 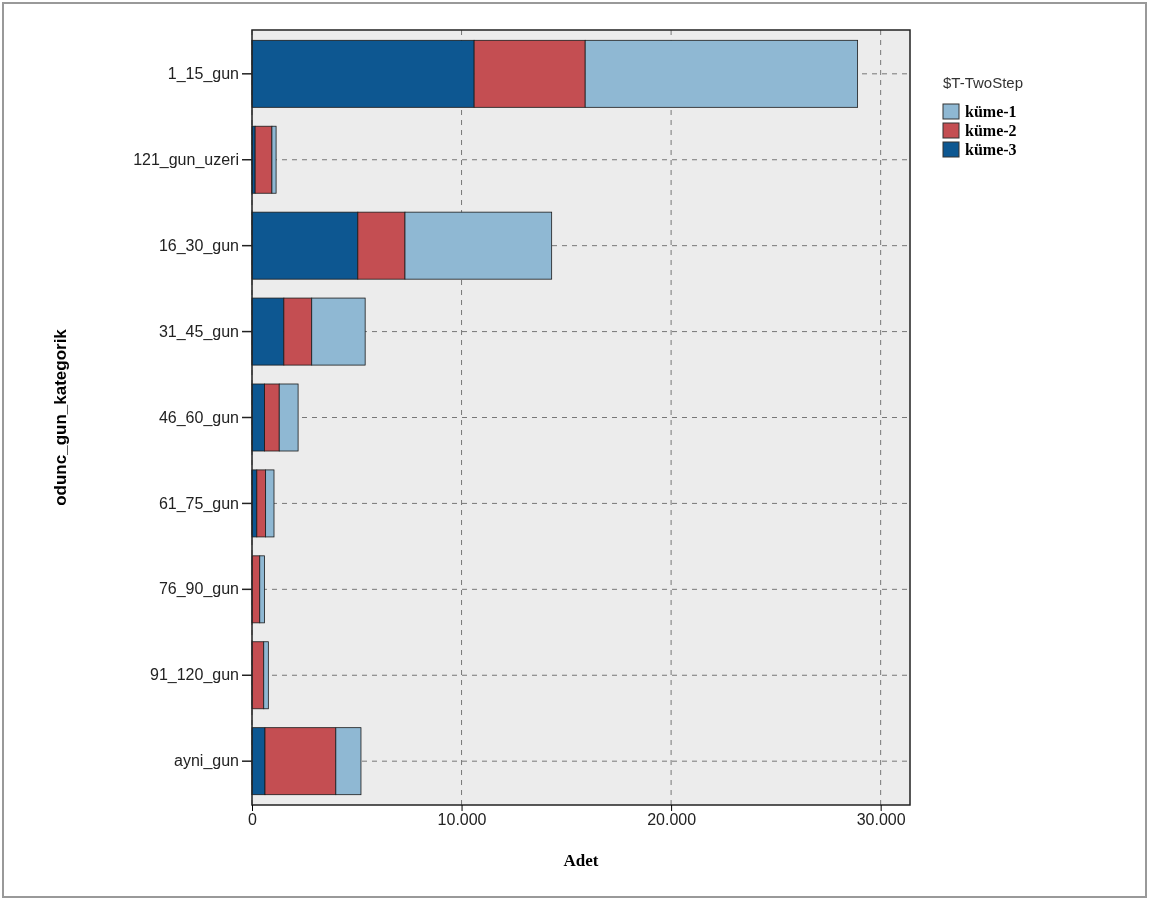 What do you see at coordinates (991, 149) in the screenshot?
I see `legend-label: küme-3` at bounding box center [991, 149].